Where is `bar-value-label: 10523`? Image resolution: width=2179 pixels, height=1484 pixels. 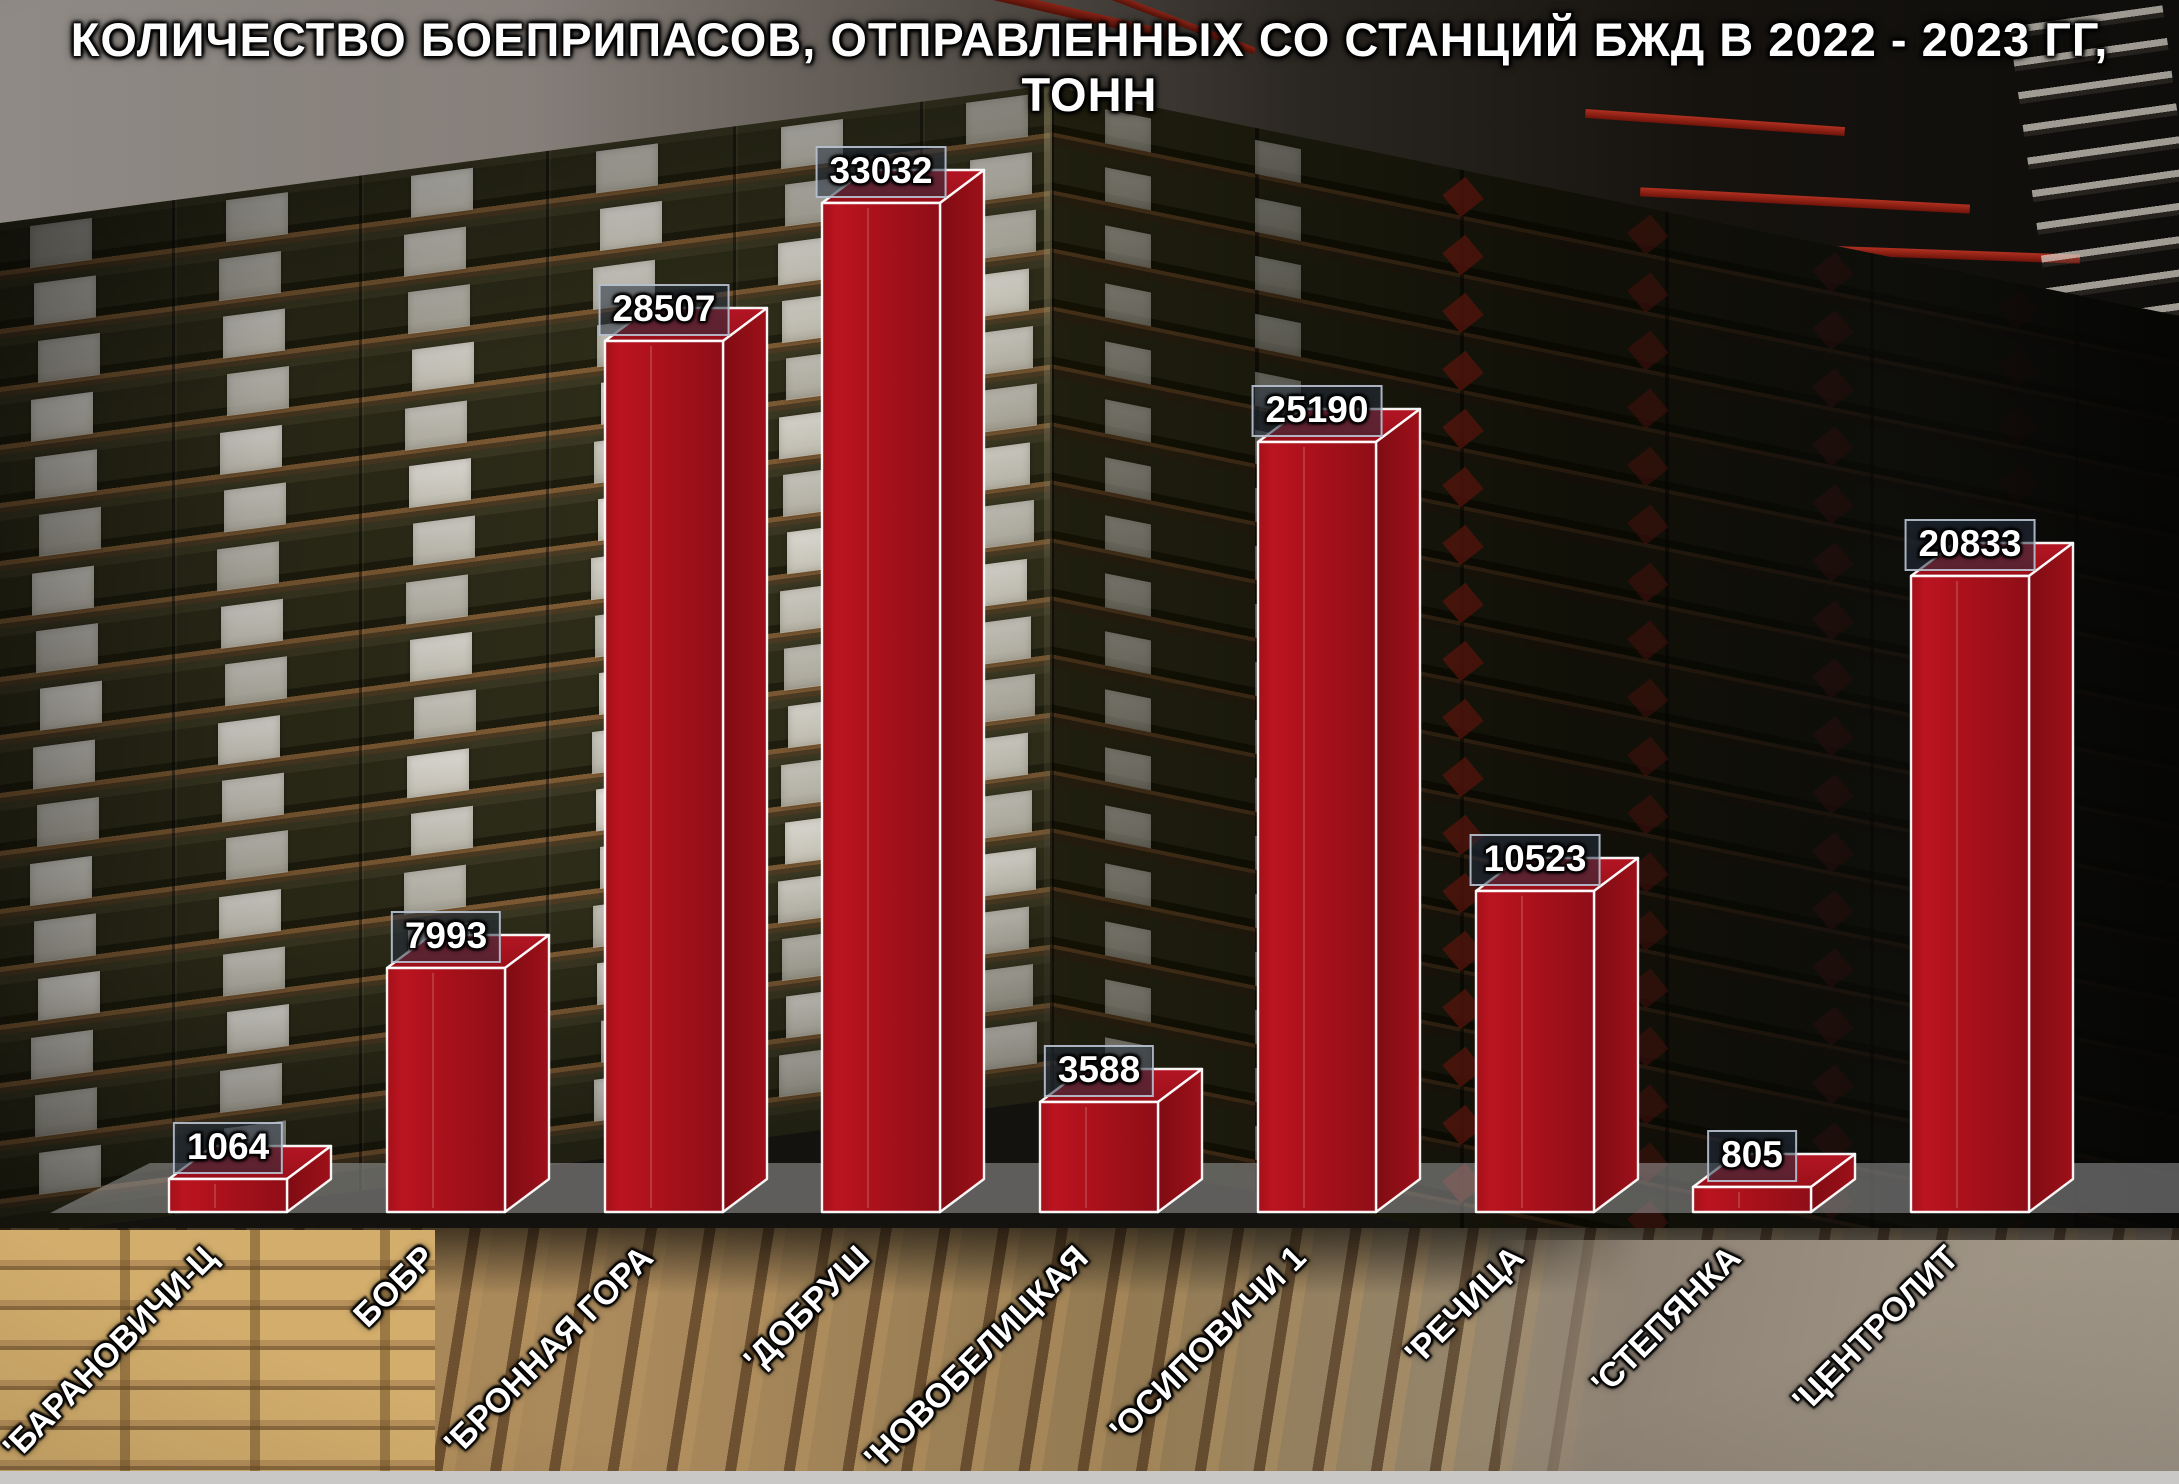
bar-value-label: 10523 is located at coordinates (1535, 860).